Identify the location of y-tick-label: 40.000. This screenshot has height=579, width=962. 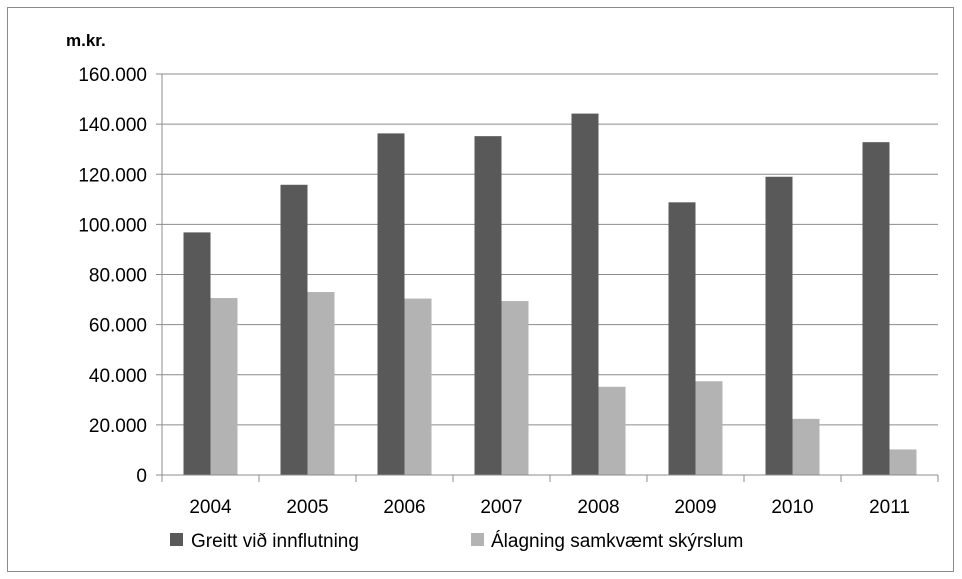
(118, 376).